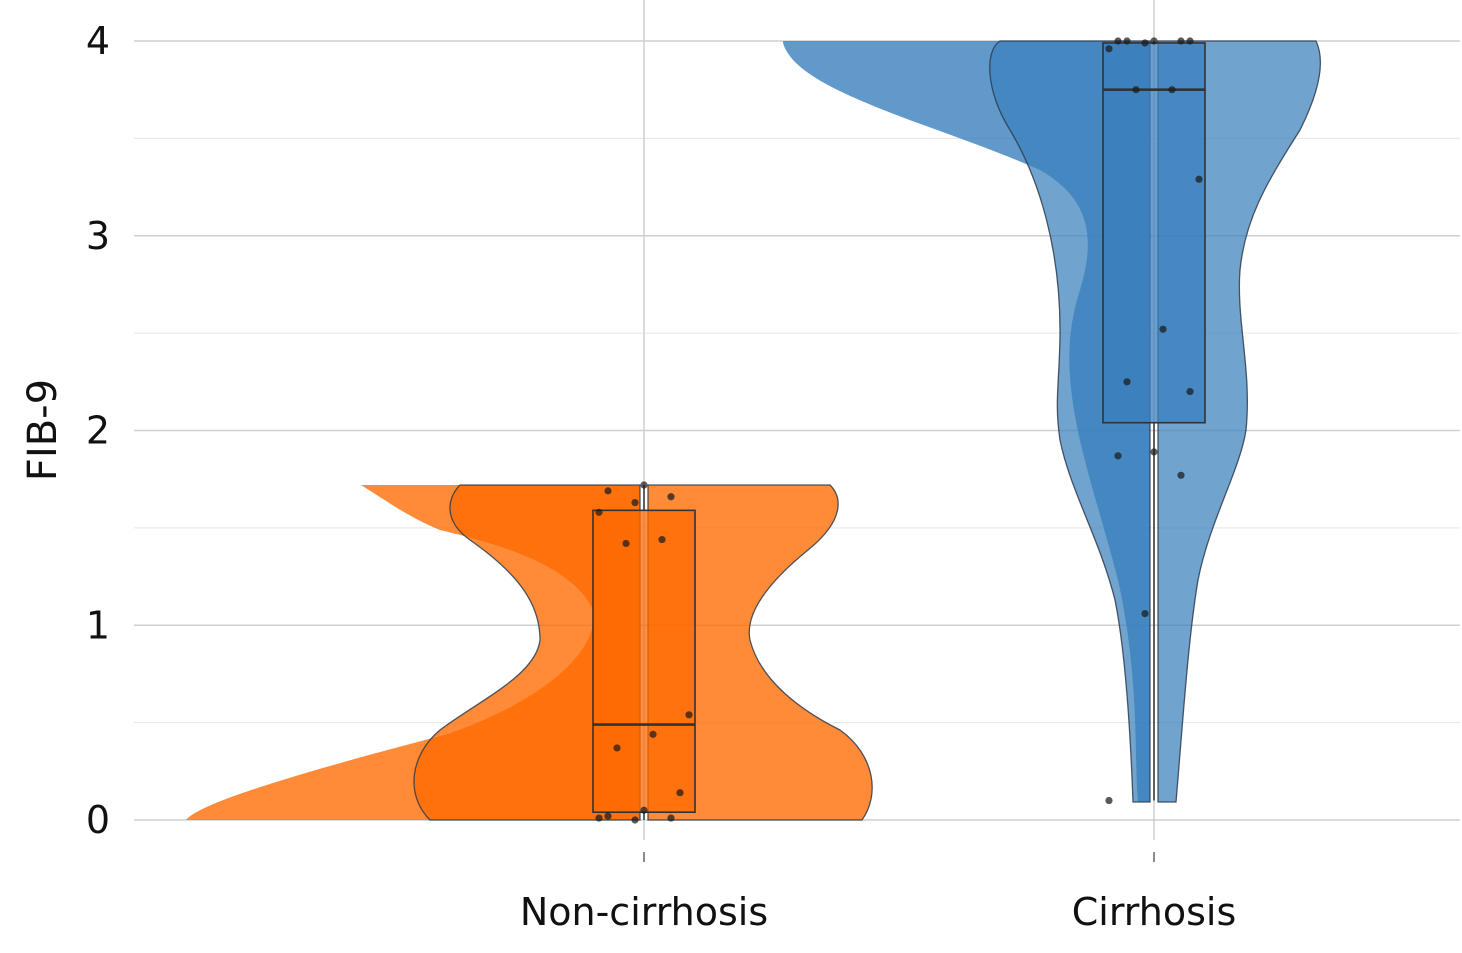  Describe the element at coordinates (98, 41) in the screenshot. I see `y-tick-label: 4` at that location.